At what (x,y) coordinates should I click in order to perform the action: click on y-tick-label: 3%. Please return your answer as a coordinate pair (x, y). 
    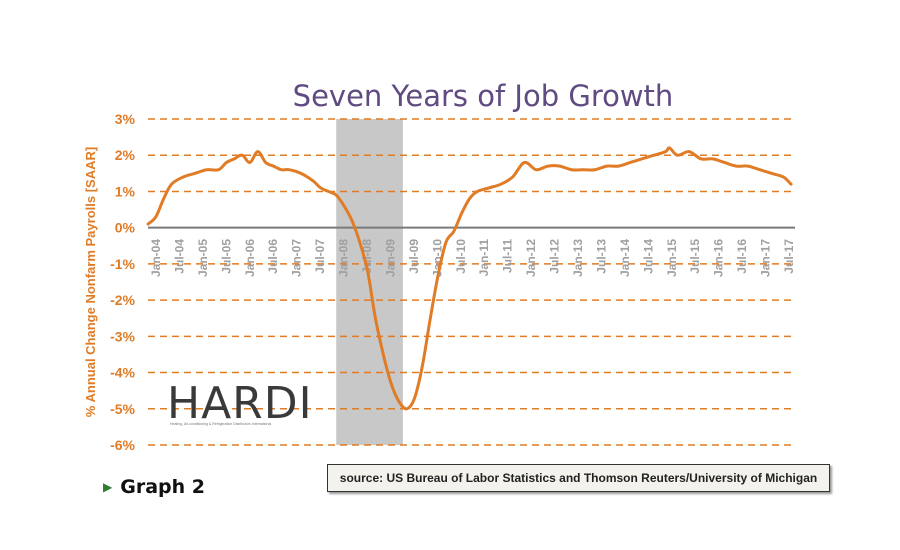
    Looking at the image, I should click on (125, 119).